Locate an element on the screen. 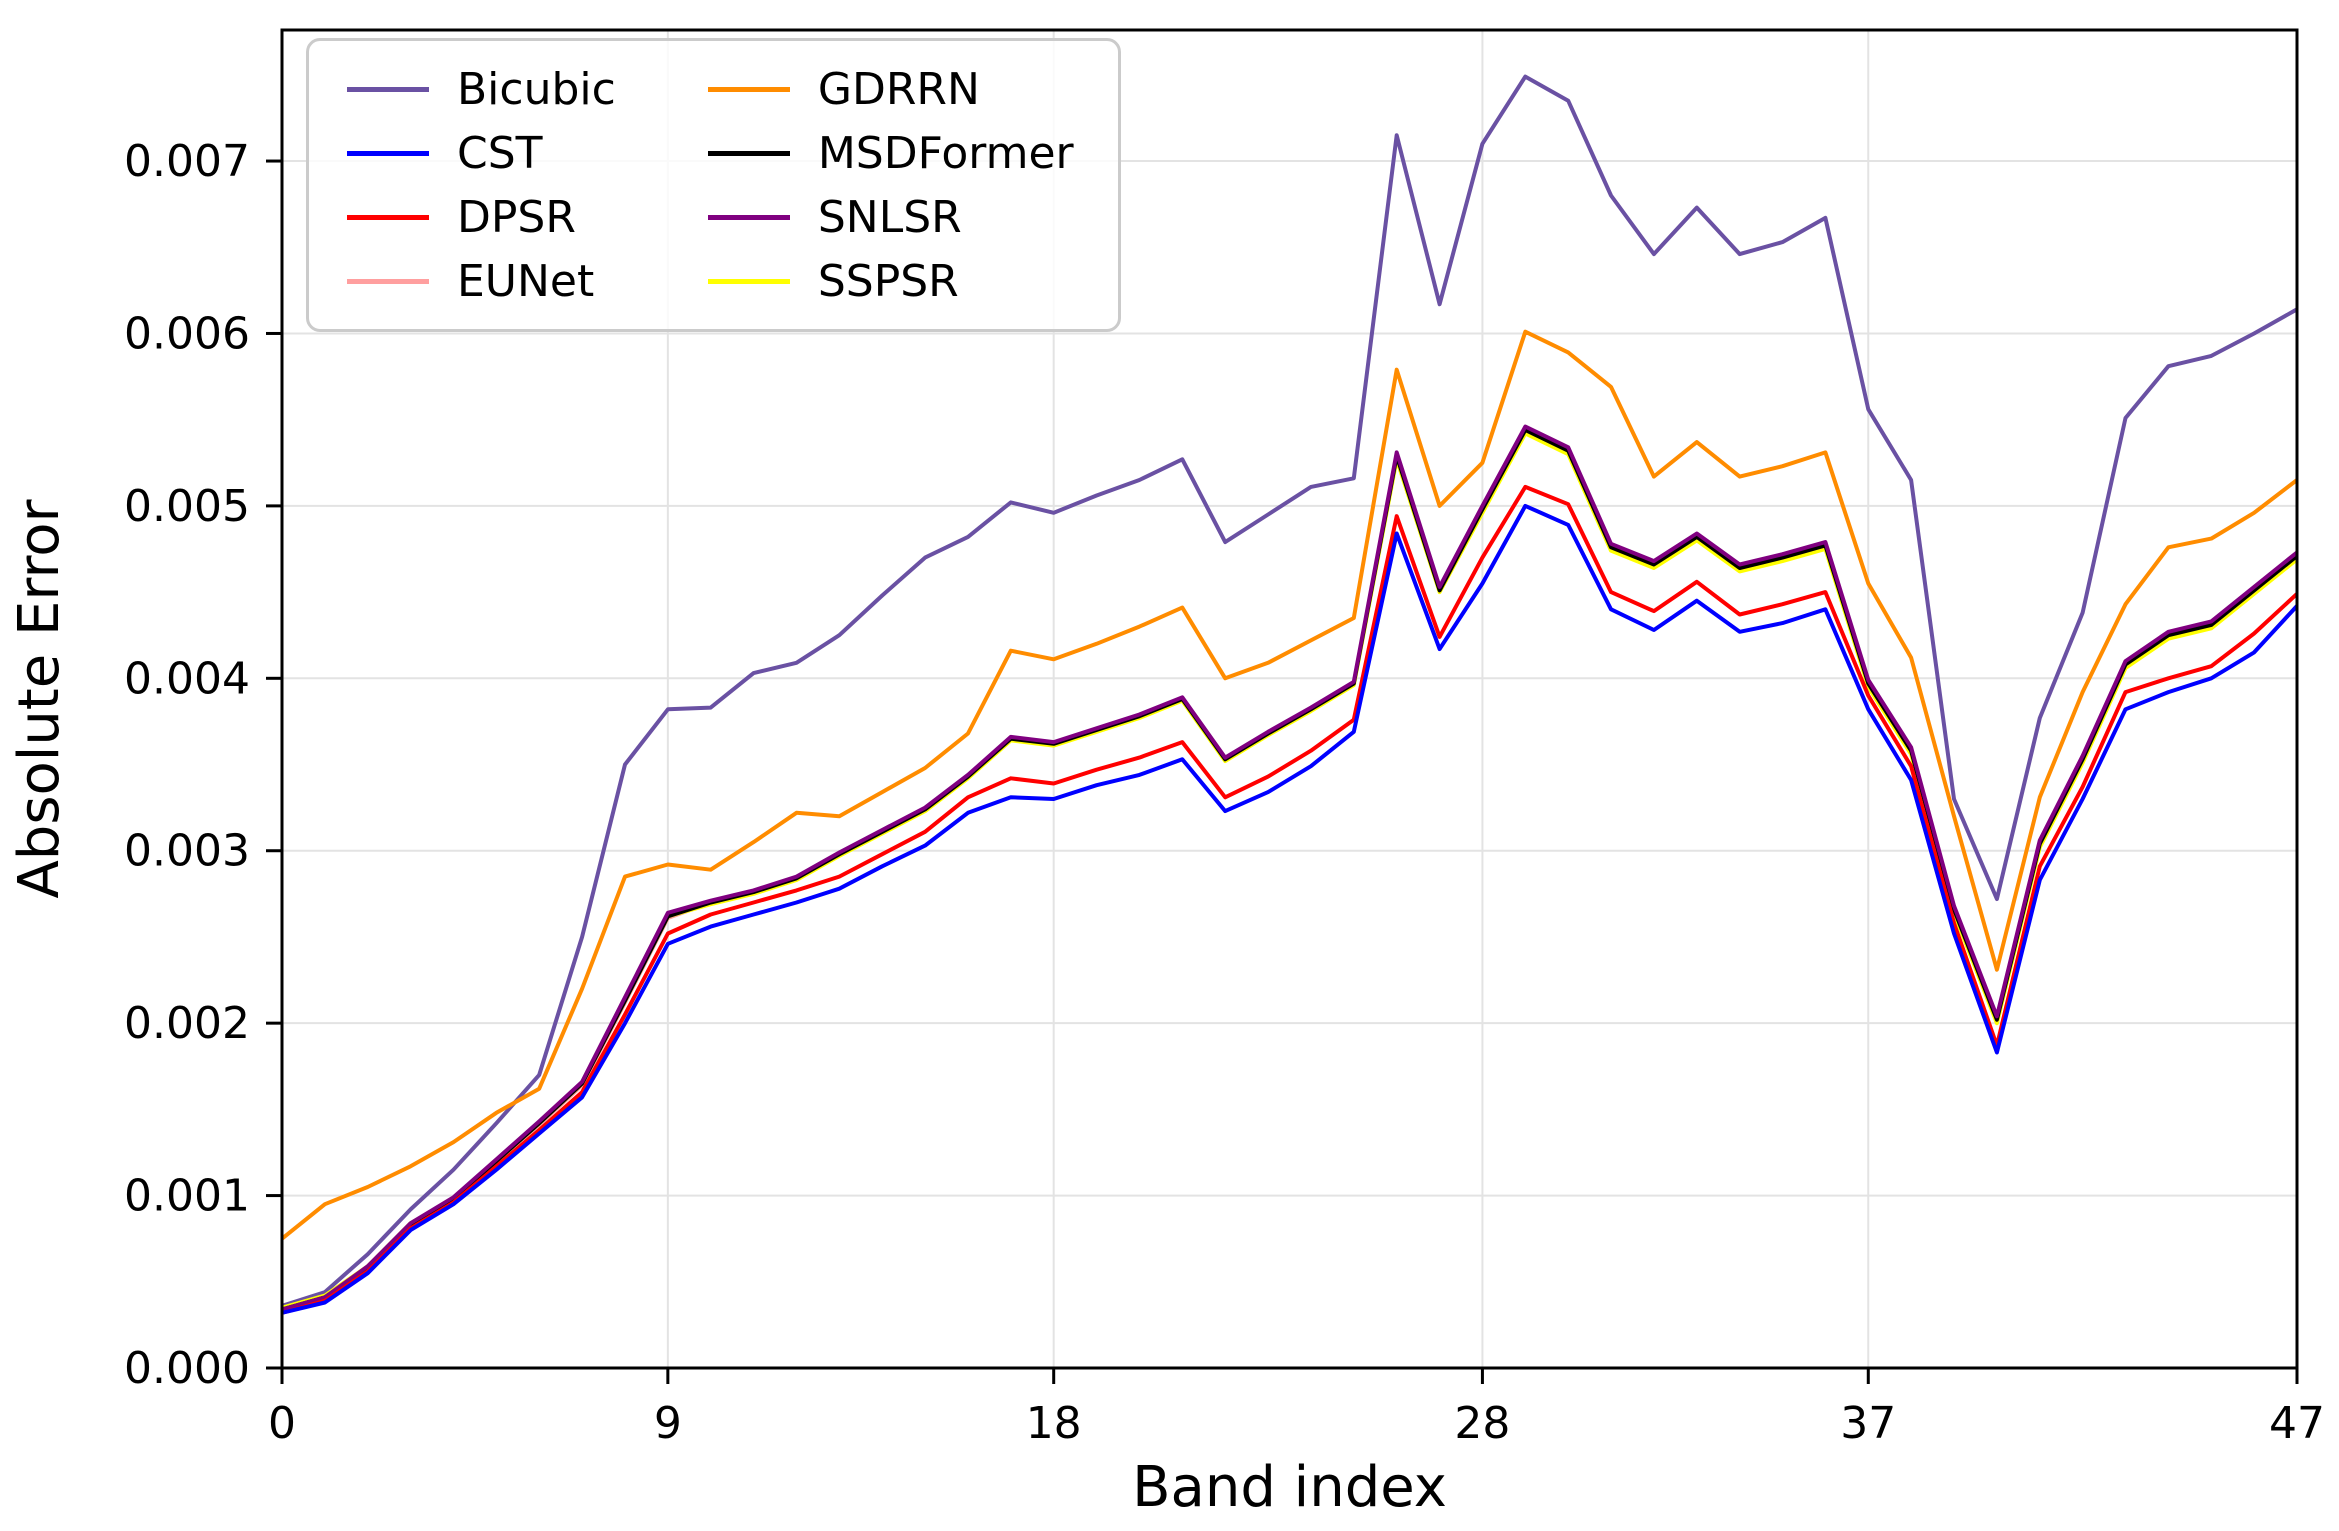 The width and height of the screenshot is (2339, 1531). legend-swatch-msdformer is located at coordinates (748, 153).